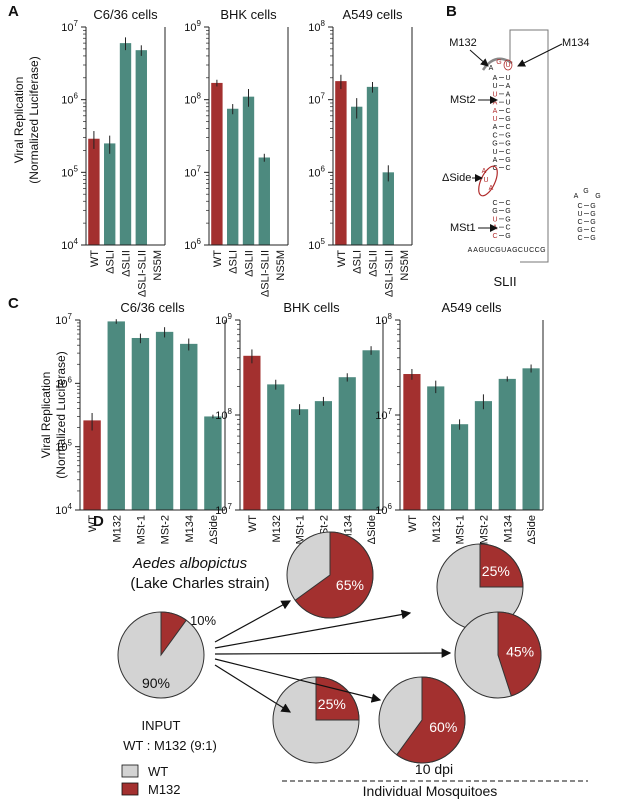 This screenshot has height=800, width=628. What do you see at coordinates (130, 789) in the screenshot?
I see `legend-m132-swatch` at bounding box center [130, 789].